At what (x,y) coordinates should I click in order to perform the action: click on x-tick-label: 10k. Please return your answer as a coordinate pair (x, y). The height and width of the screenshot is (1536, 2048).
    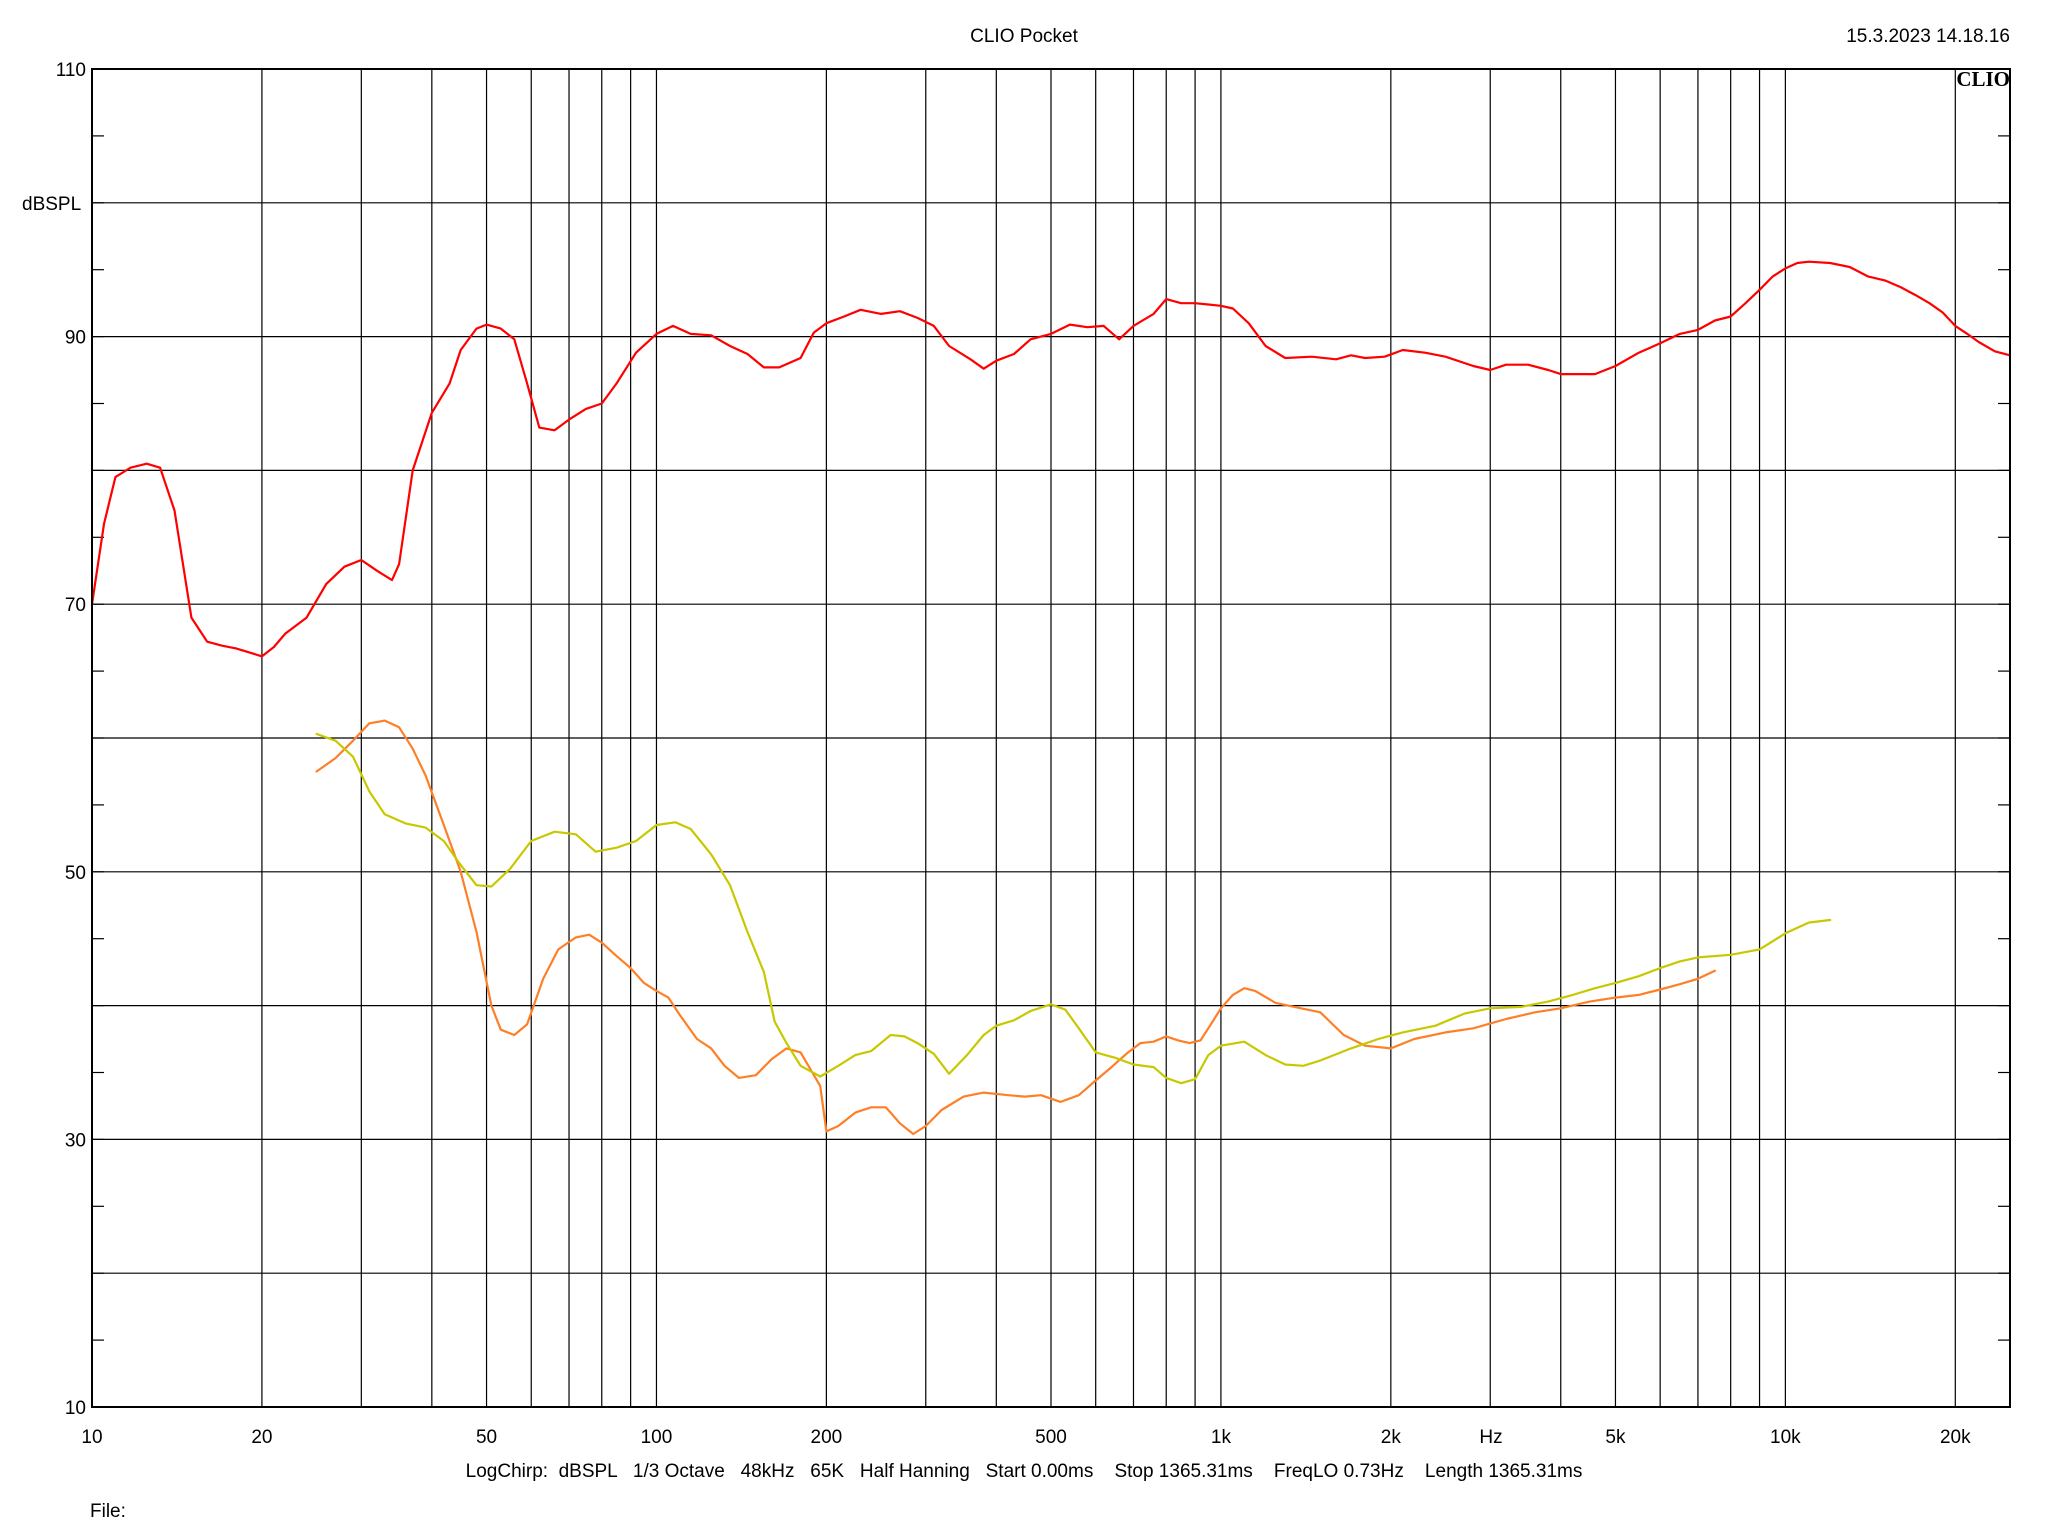
    Looking at the image, I should click on (1785, 1437).